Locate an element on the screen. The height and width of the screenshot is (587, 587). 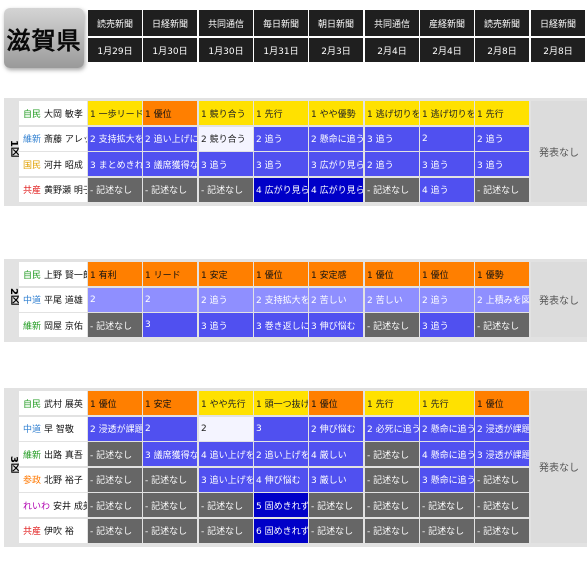
candidate-cell: 維新 岡屋 京佑 is located at coordinates (53, 325).